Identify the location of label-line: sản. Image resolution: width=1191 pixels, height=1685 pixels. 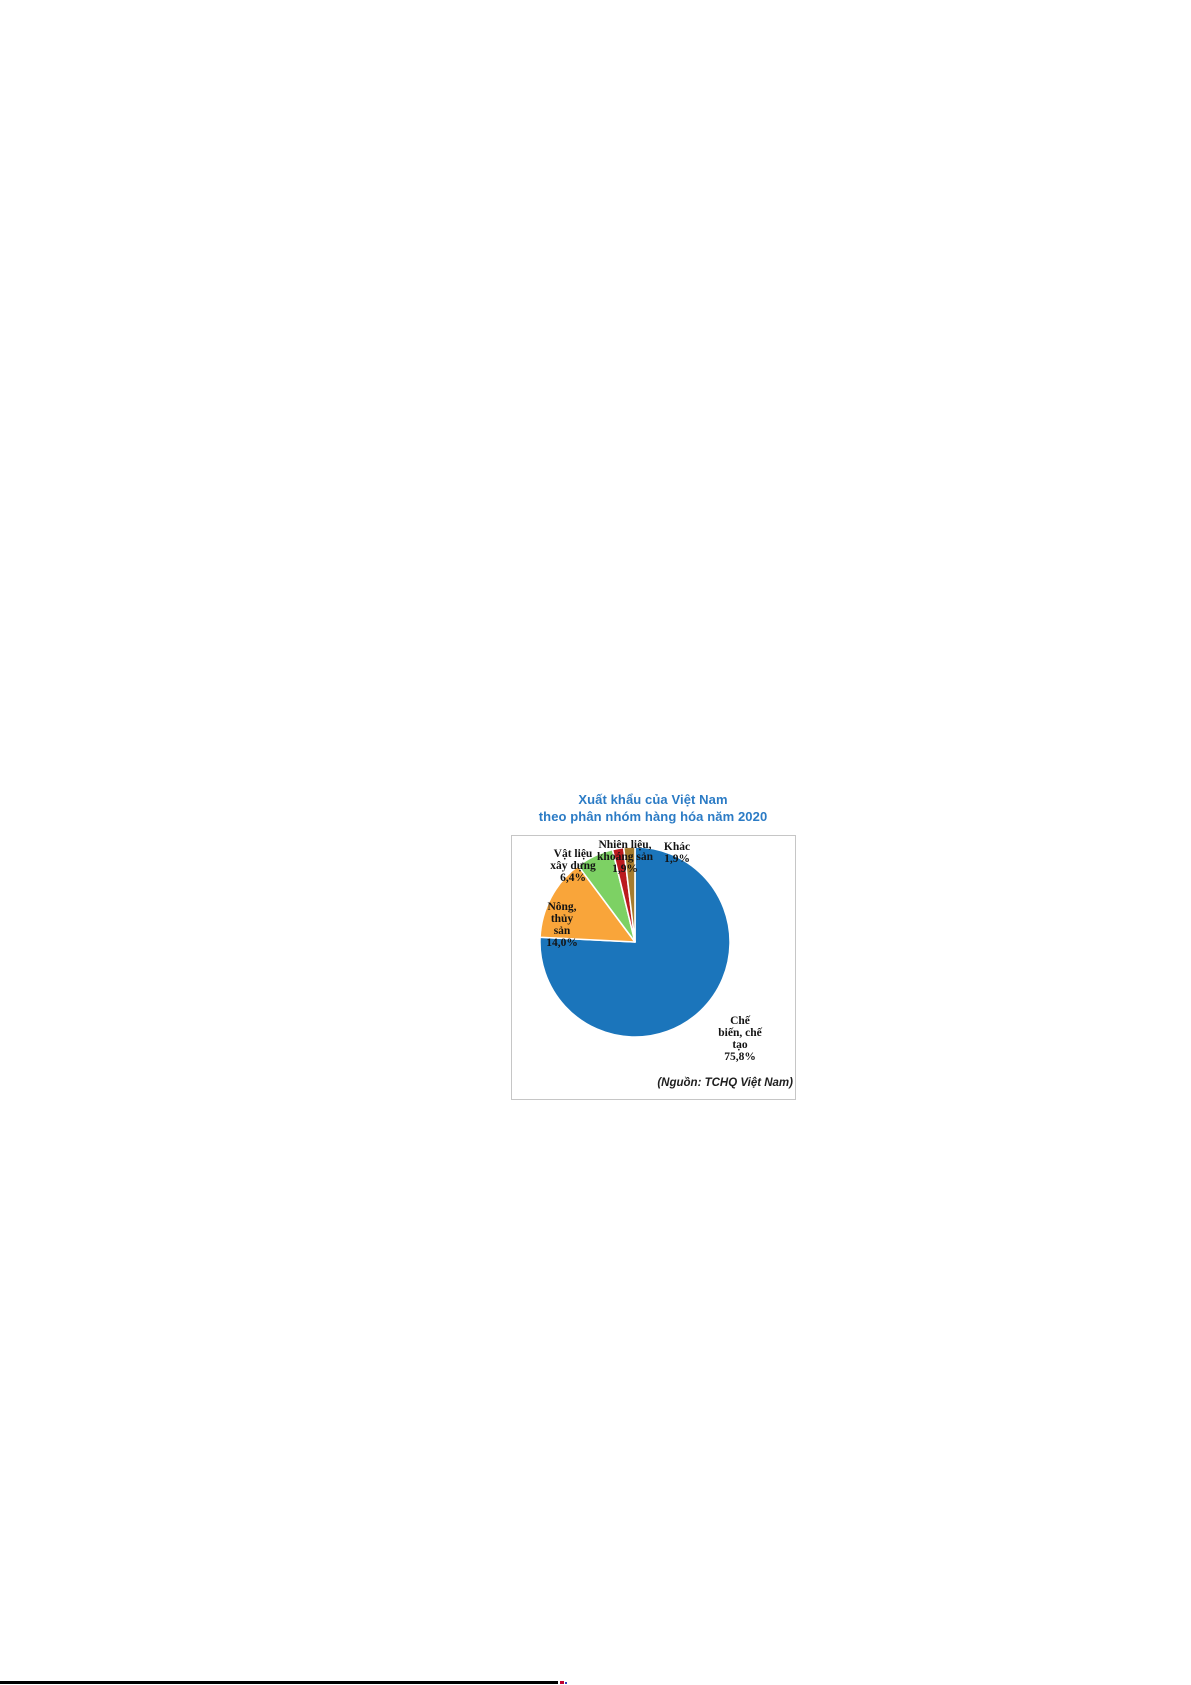
(562, 930).